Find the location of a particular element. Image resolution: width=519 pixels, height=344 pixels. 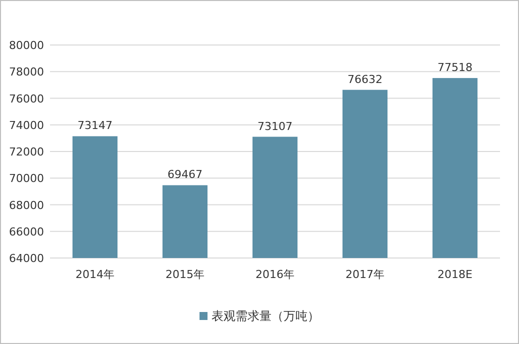

y-tick-label: 80000 is located at coordinates (26, 45).